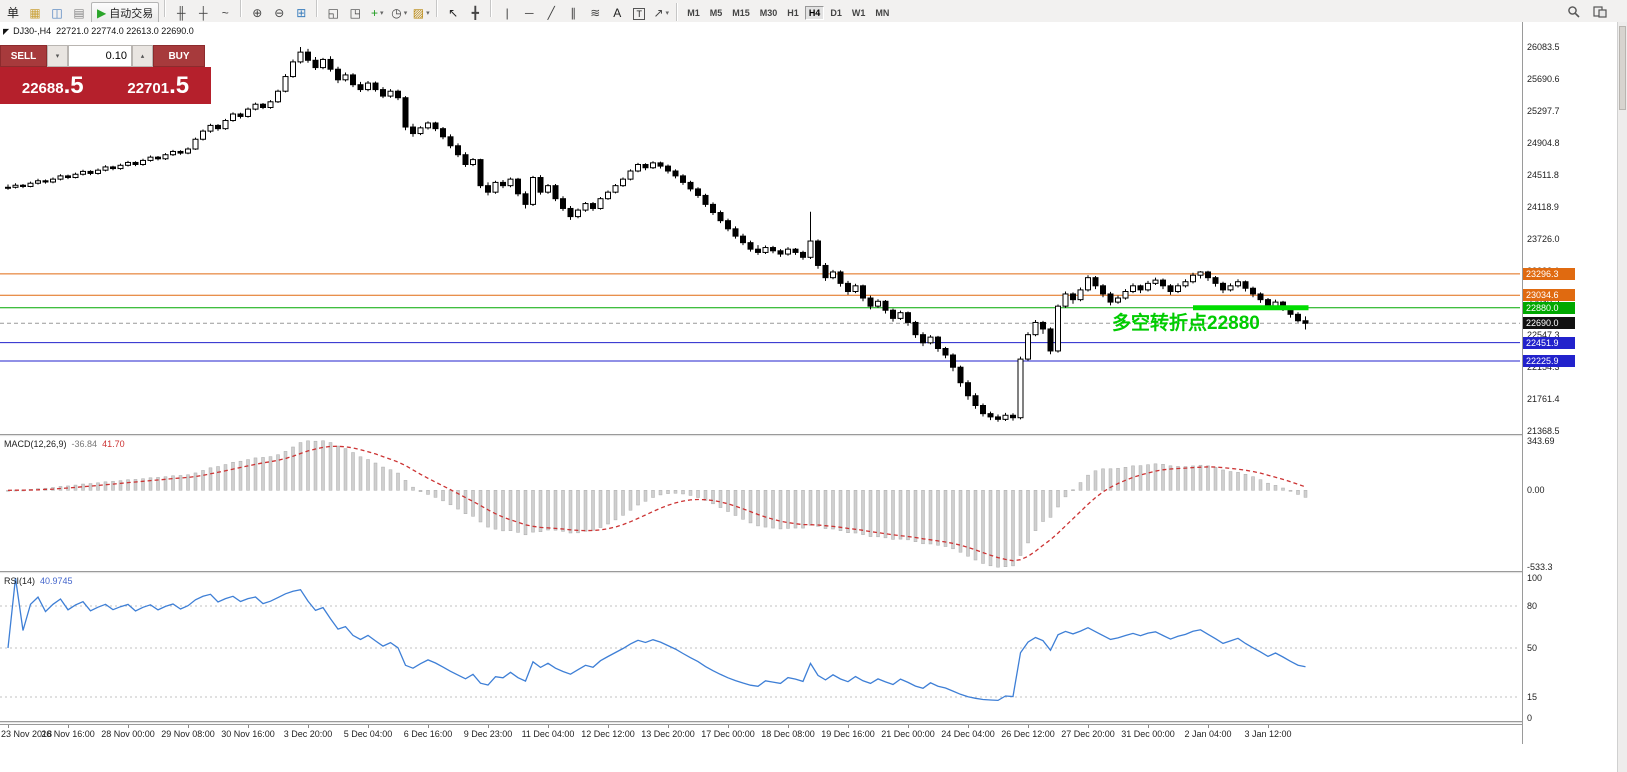  Describe the element at coordinates (377, 13) in the screenshot. I see `indicators-button: + ▾` at that location.